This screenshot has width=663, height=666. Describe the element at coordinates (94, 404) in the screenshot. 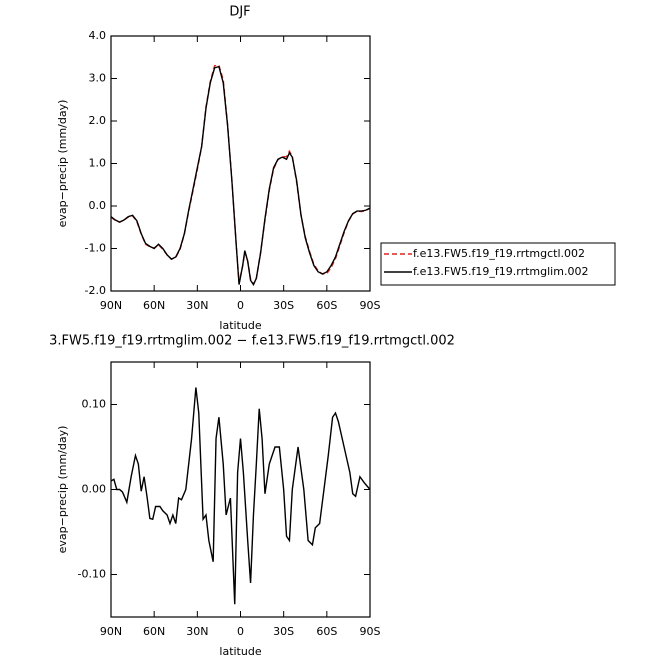

I see `y-tick-label: 0.10` at that location.